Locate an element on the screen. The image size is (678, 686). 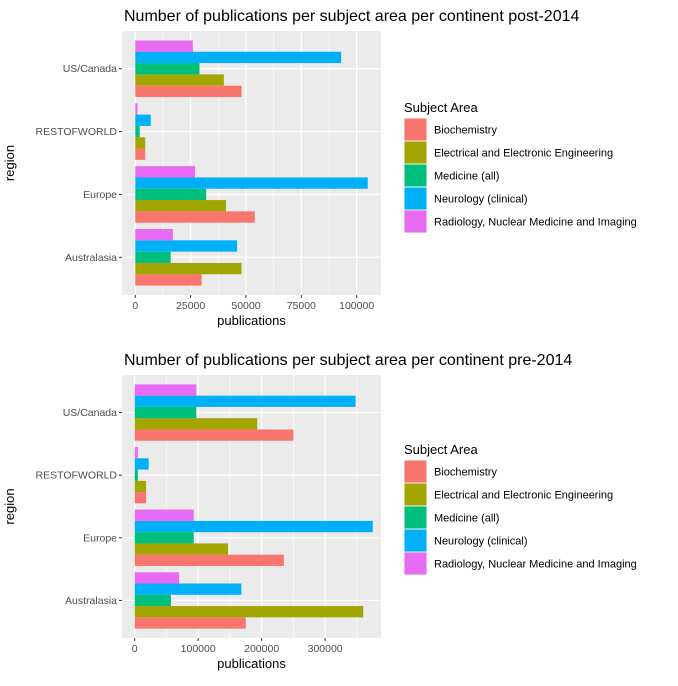
x-tick-label: 200000 is located at coordinates (261, 649).